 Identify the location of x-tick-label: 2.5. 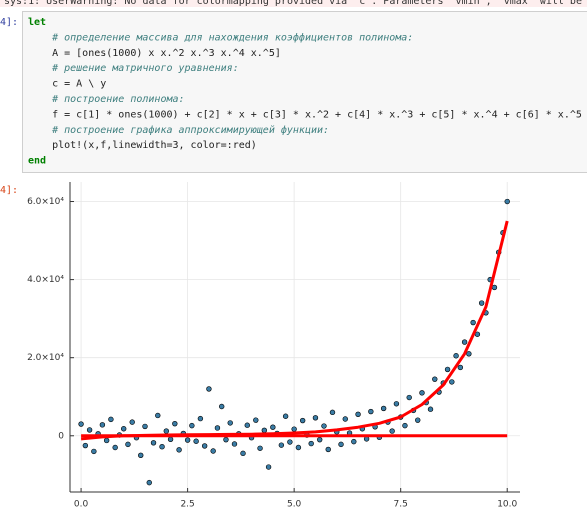
(187, 505).